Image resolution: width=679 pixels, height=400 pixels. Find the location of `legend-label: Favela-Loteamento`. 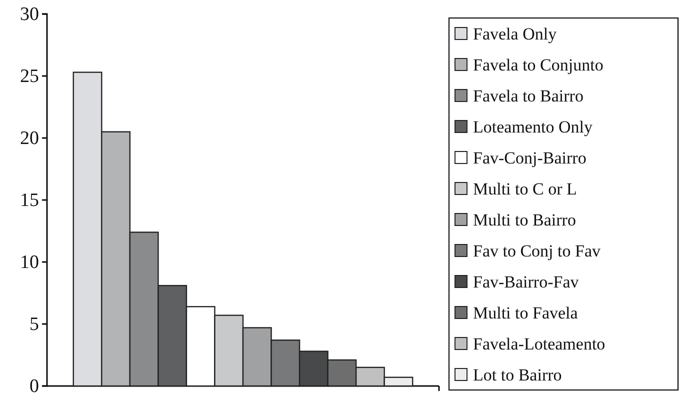

legend-label: Favela-Loteamento is located at coordinates (539, 344).